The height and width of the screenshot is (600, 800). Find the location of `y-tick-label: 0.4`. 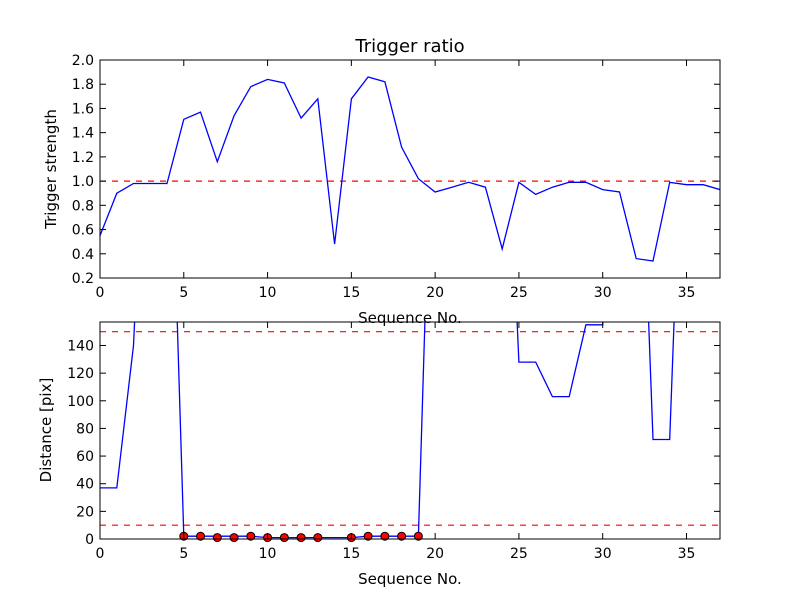

y-tick-label: 0.4 is located at coordinates (83, 255).